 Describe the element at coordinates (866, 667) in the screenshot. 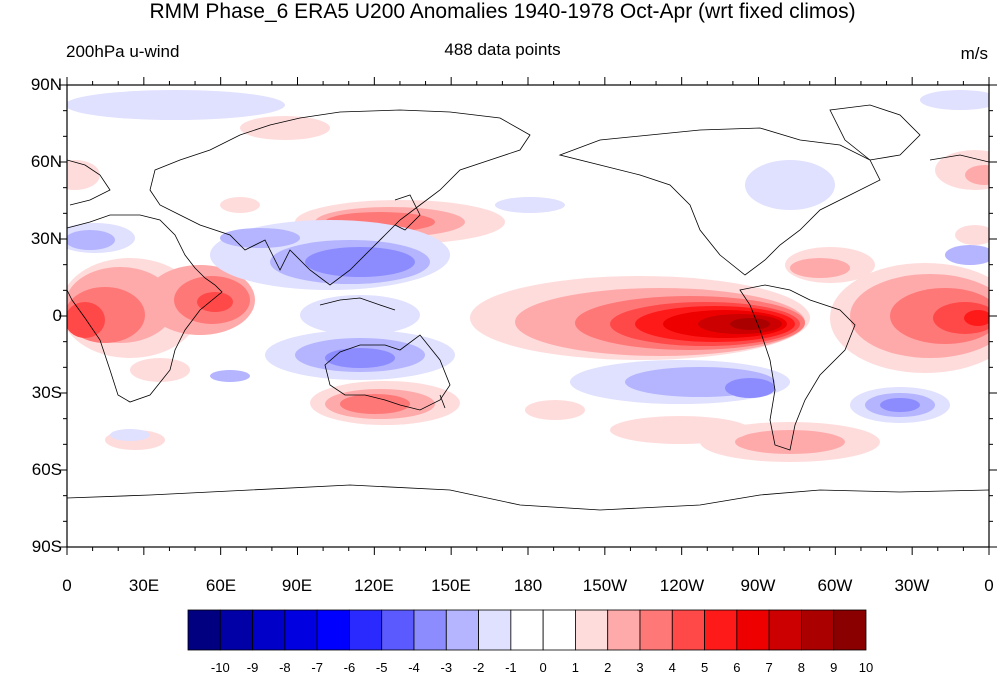

I see `colorbar-label: 10` at that location.